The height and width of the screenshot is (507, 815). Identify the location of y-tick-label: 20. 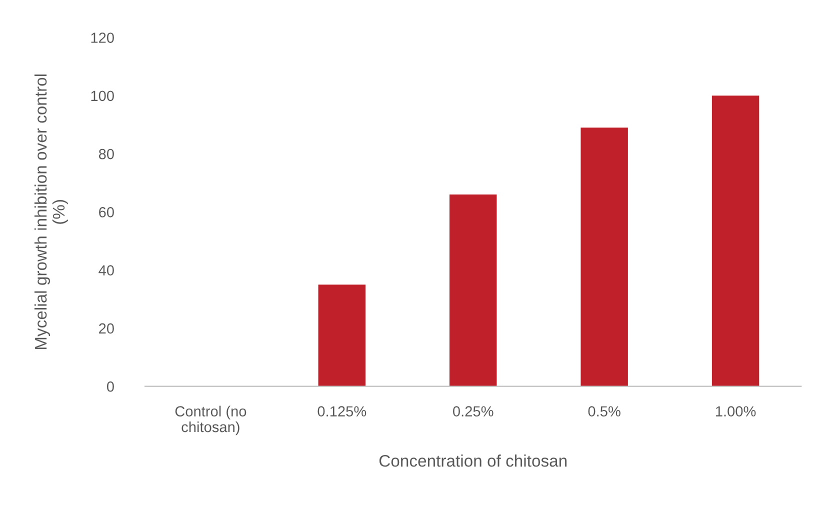
(106, 328).